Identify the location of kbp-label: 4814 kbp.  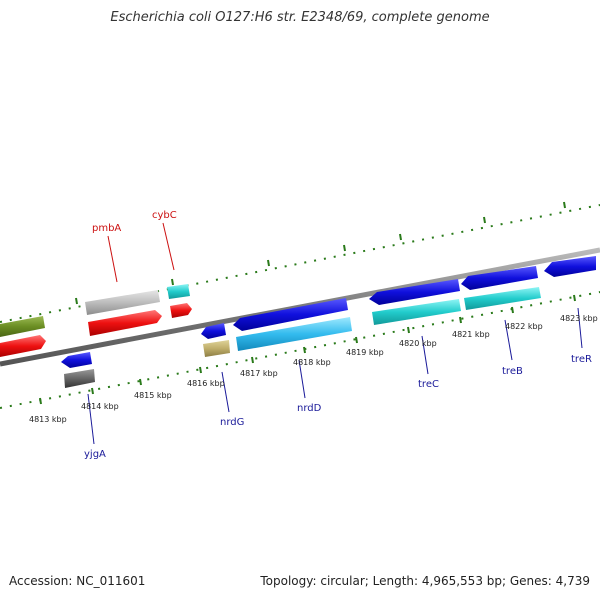
(100, 406).